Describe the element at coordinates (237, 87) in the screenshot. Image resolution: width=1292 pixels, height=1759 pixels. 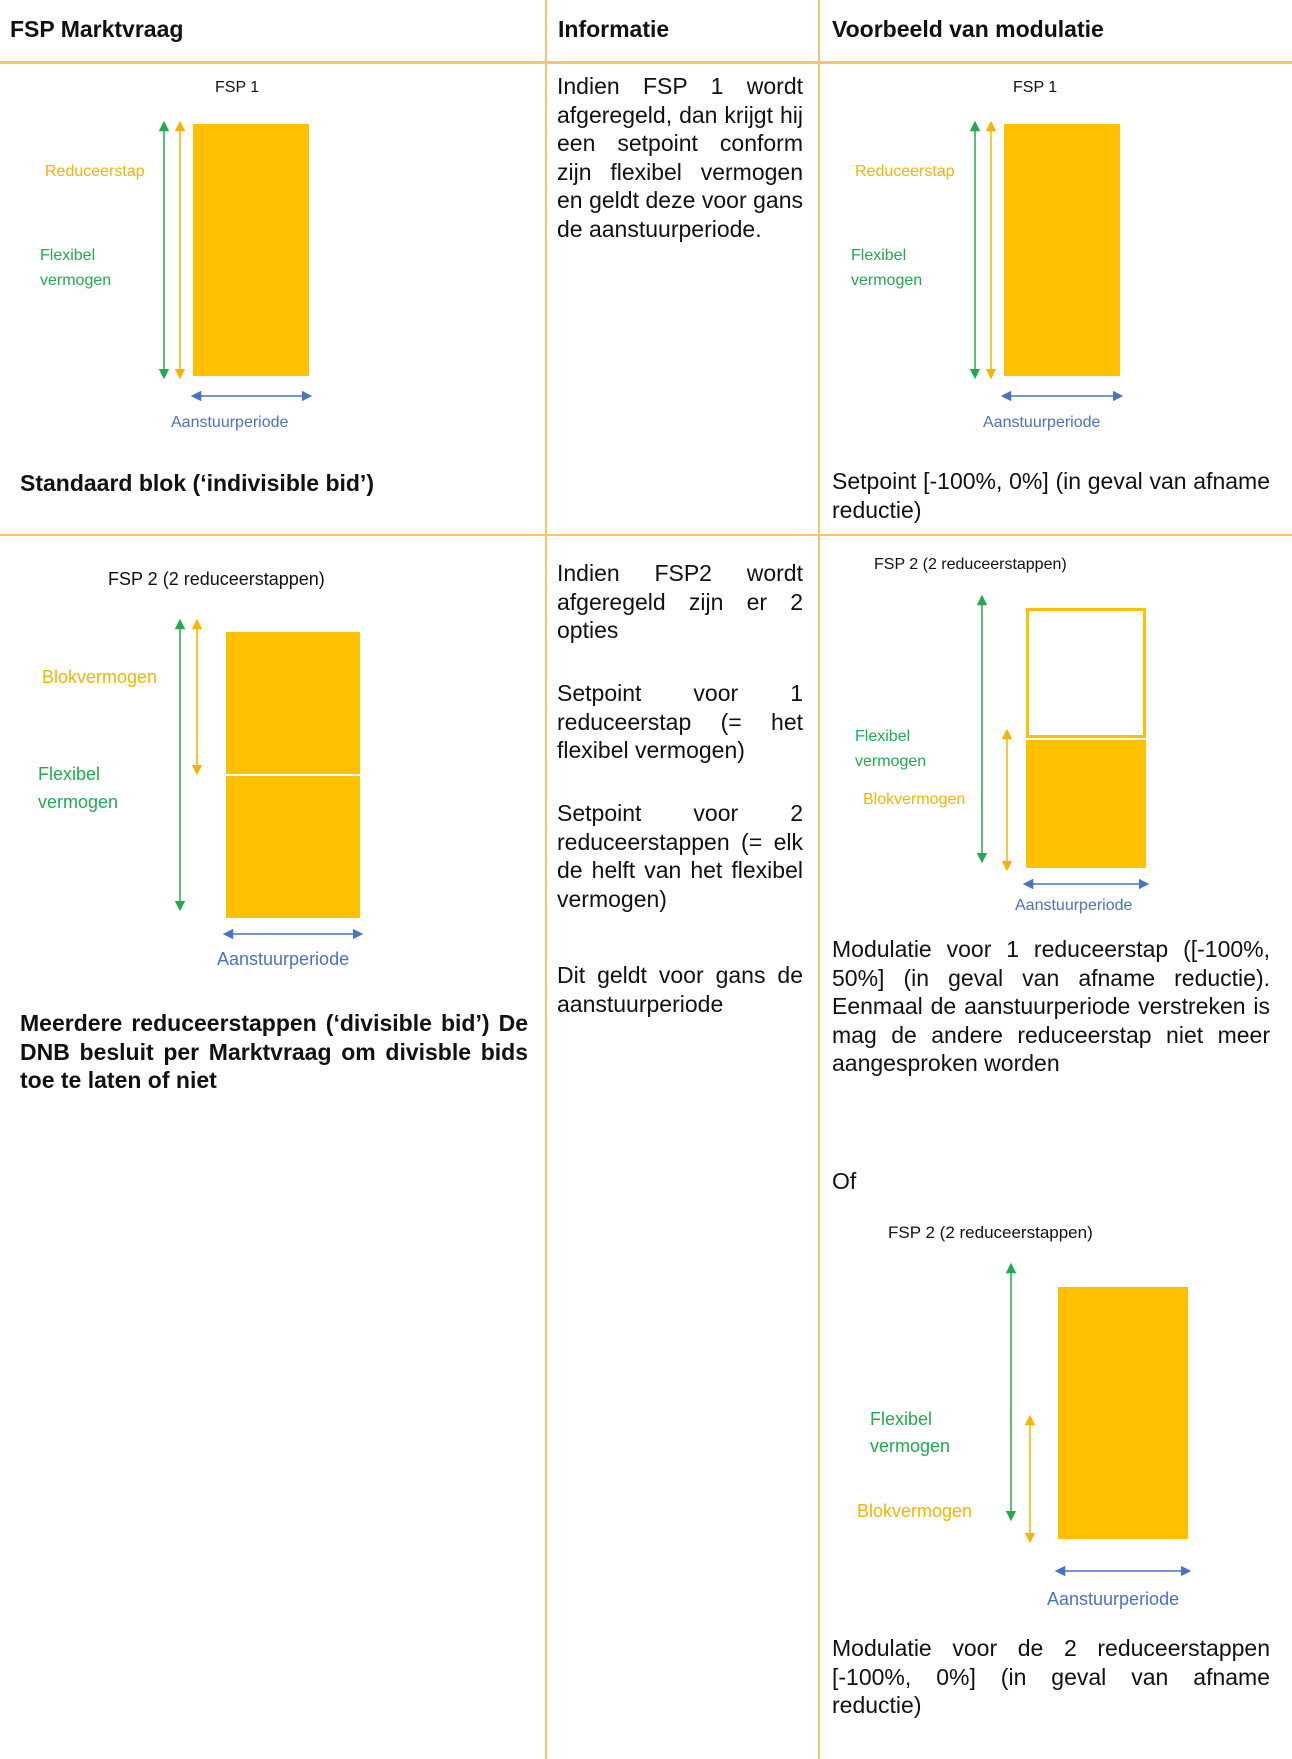
I see `diagram-title: FSP 1` at that location.